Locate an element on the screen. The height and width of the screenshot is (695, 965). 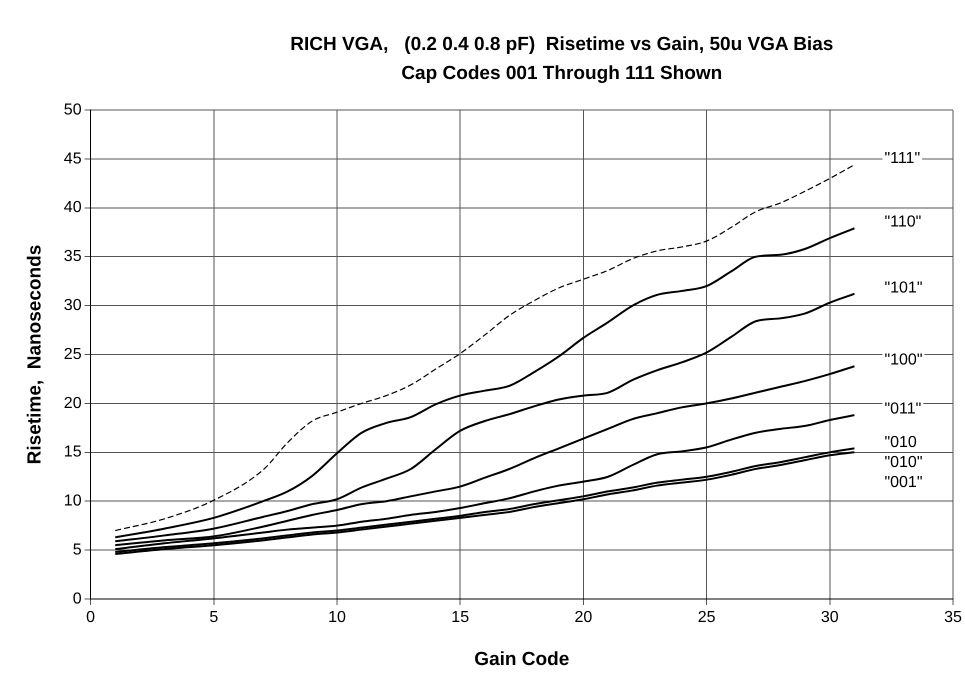
y-tick-label: 45 is located at coordinates (73, 159).